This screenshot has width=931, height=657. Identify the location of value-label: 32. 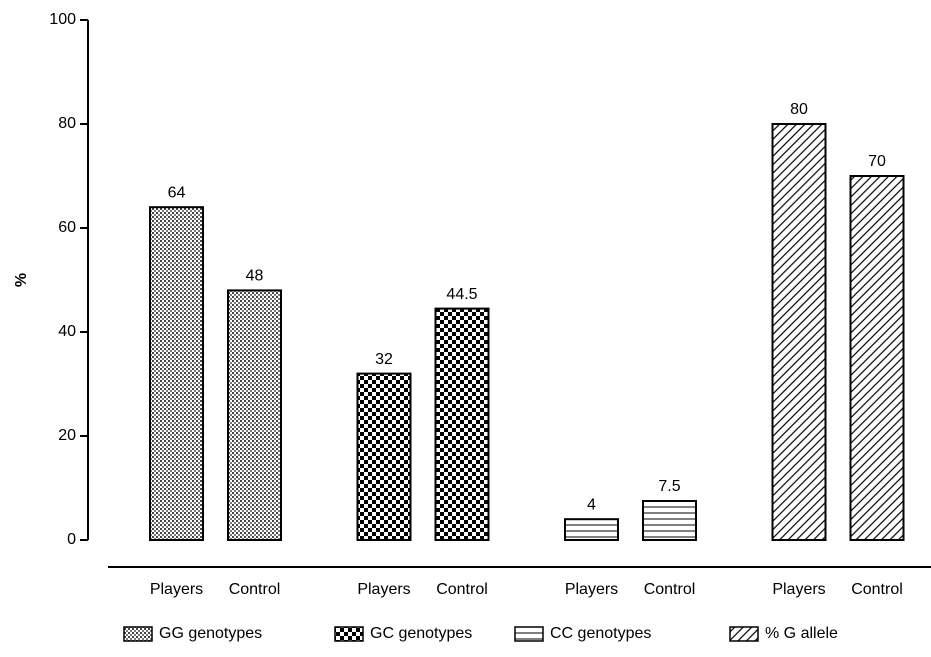
(384, 359).